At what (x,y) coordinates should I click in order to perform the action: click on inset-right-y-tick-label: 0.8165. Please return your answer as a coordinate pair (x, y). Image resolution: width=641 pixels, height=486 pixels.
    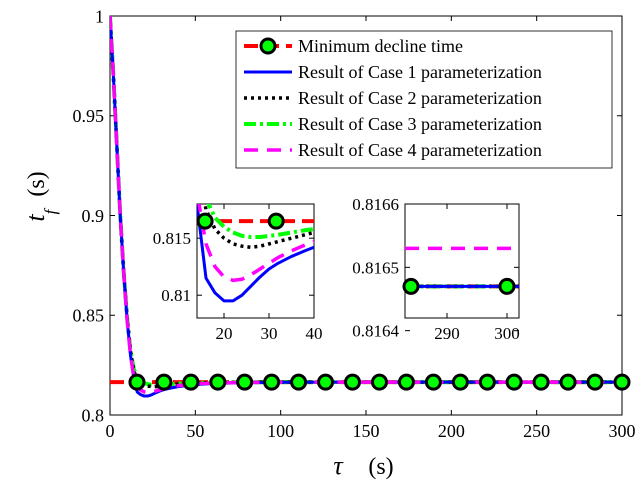
    Looking at the image, I should click on (375, 267).